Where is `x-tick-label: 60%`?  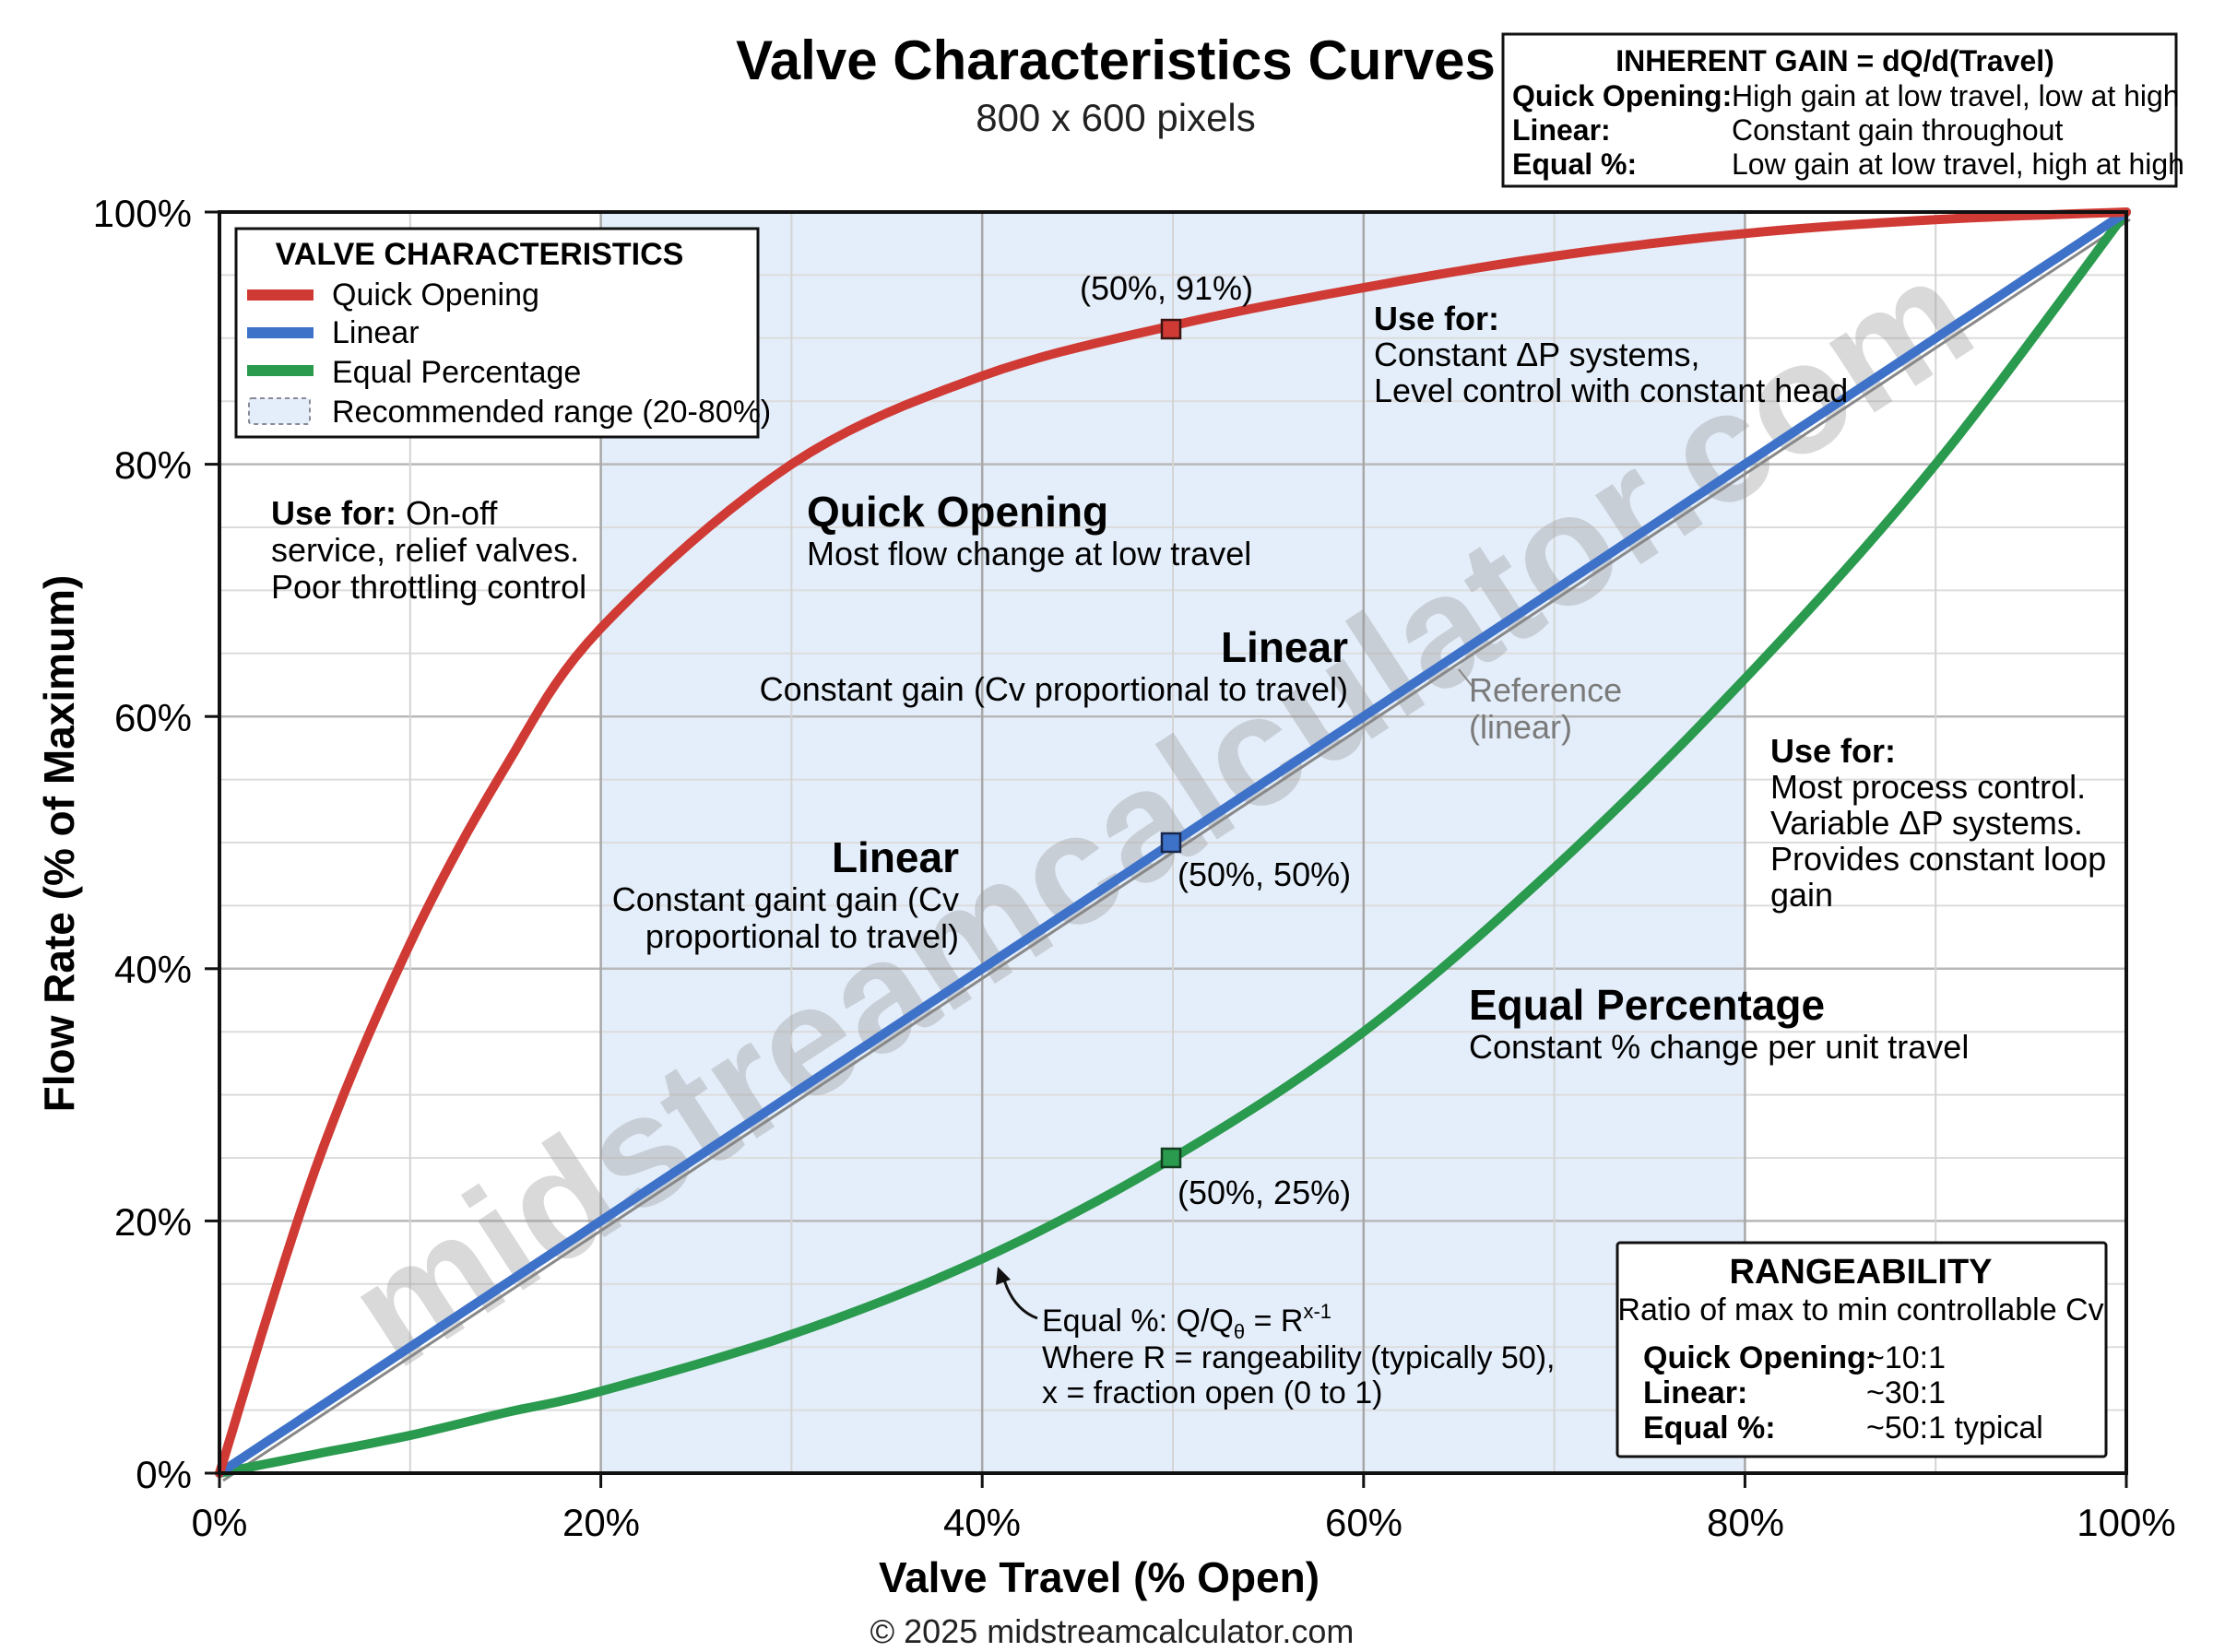 x-tick-label: 60% is located at coordinates (1363, 1522).